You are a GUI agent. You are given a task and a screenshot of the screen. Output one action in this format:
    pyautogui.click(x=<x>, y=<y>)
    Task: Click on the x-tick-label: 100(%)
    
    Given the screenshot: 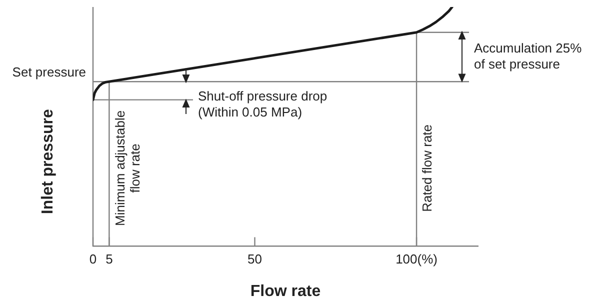 What is the action you would take?
    pyautogui.click(x=417, y=259)
    